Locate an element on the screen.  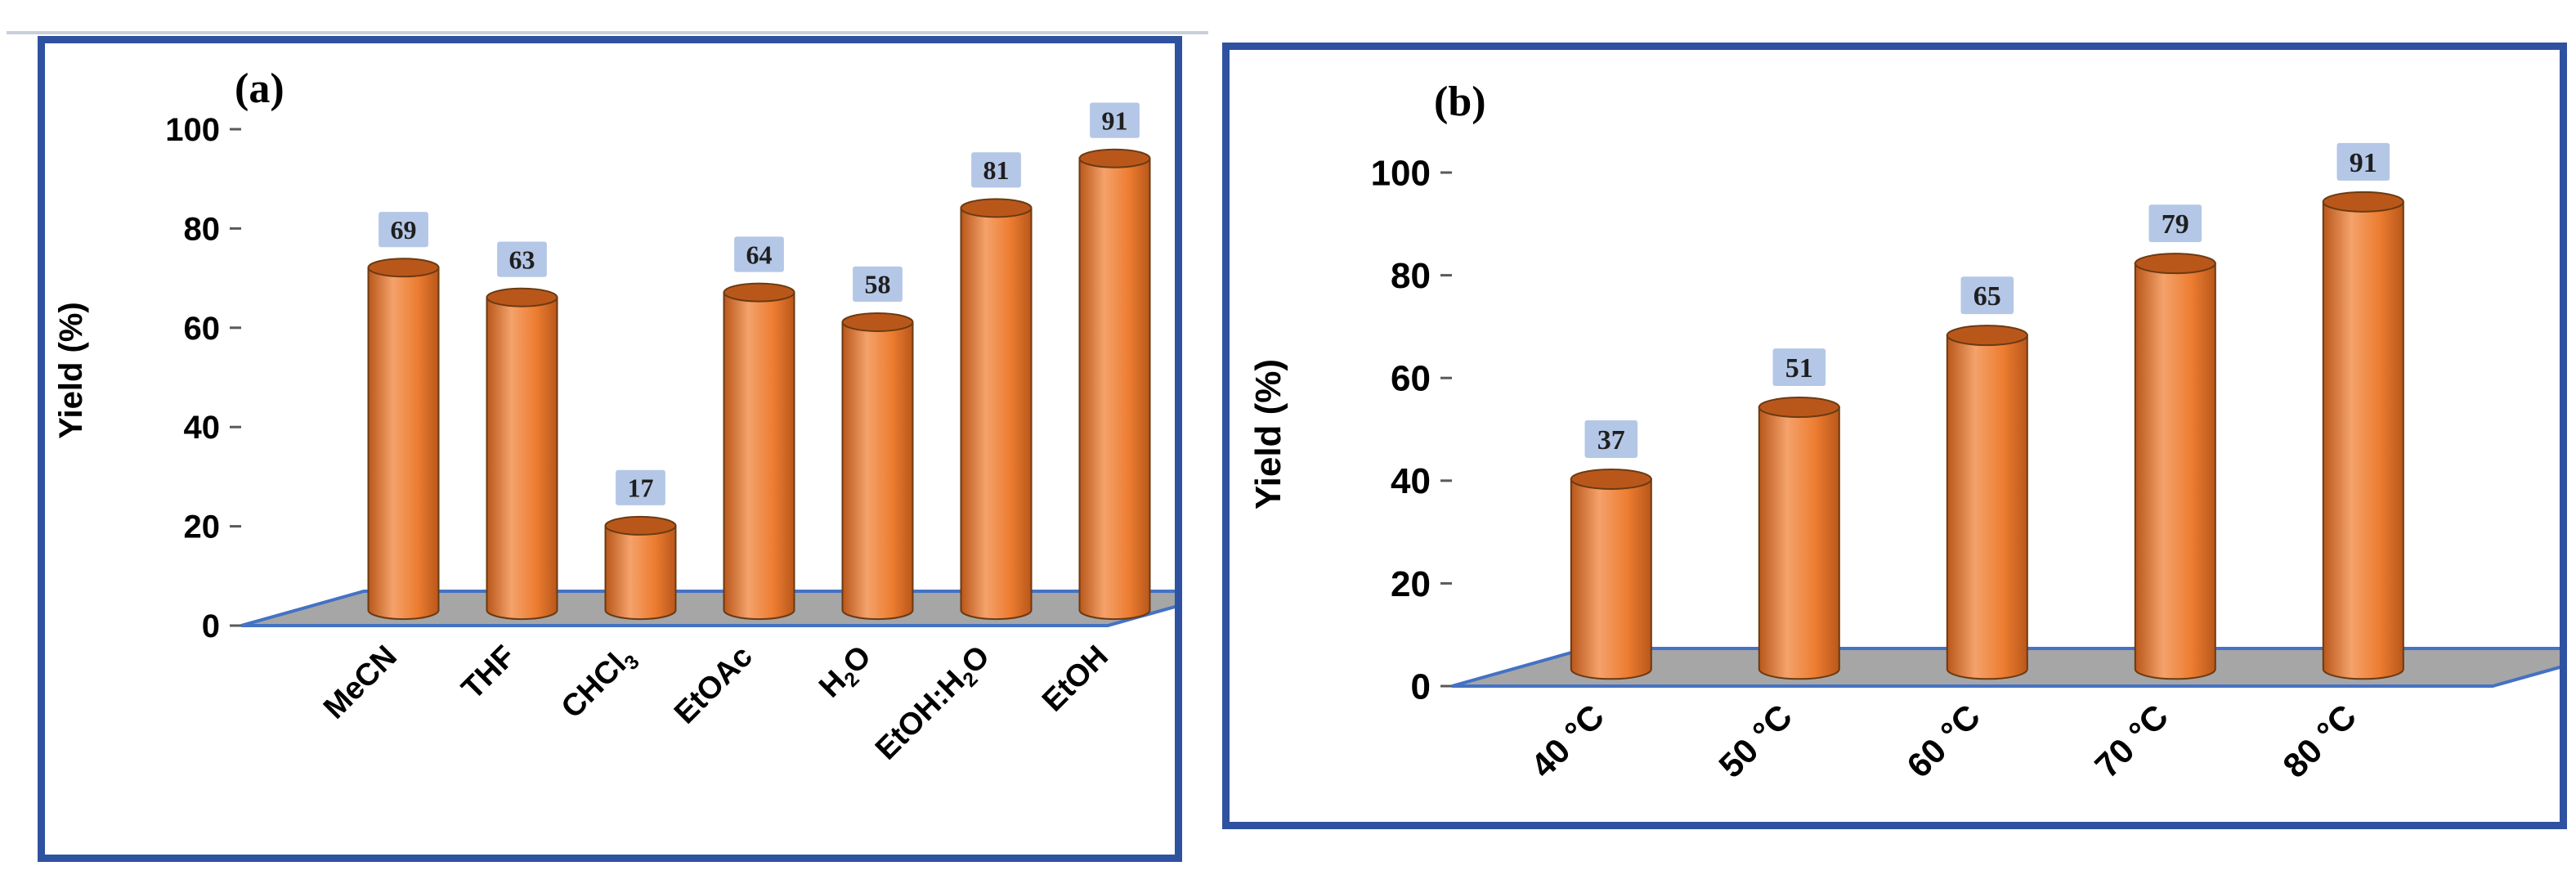
bar-group: 51 is located at coordinates (1799, 514).